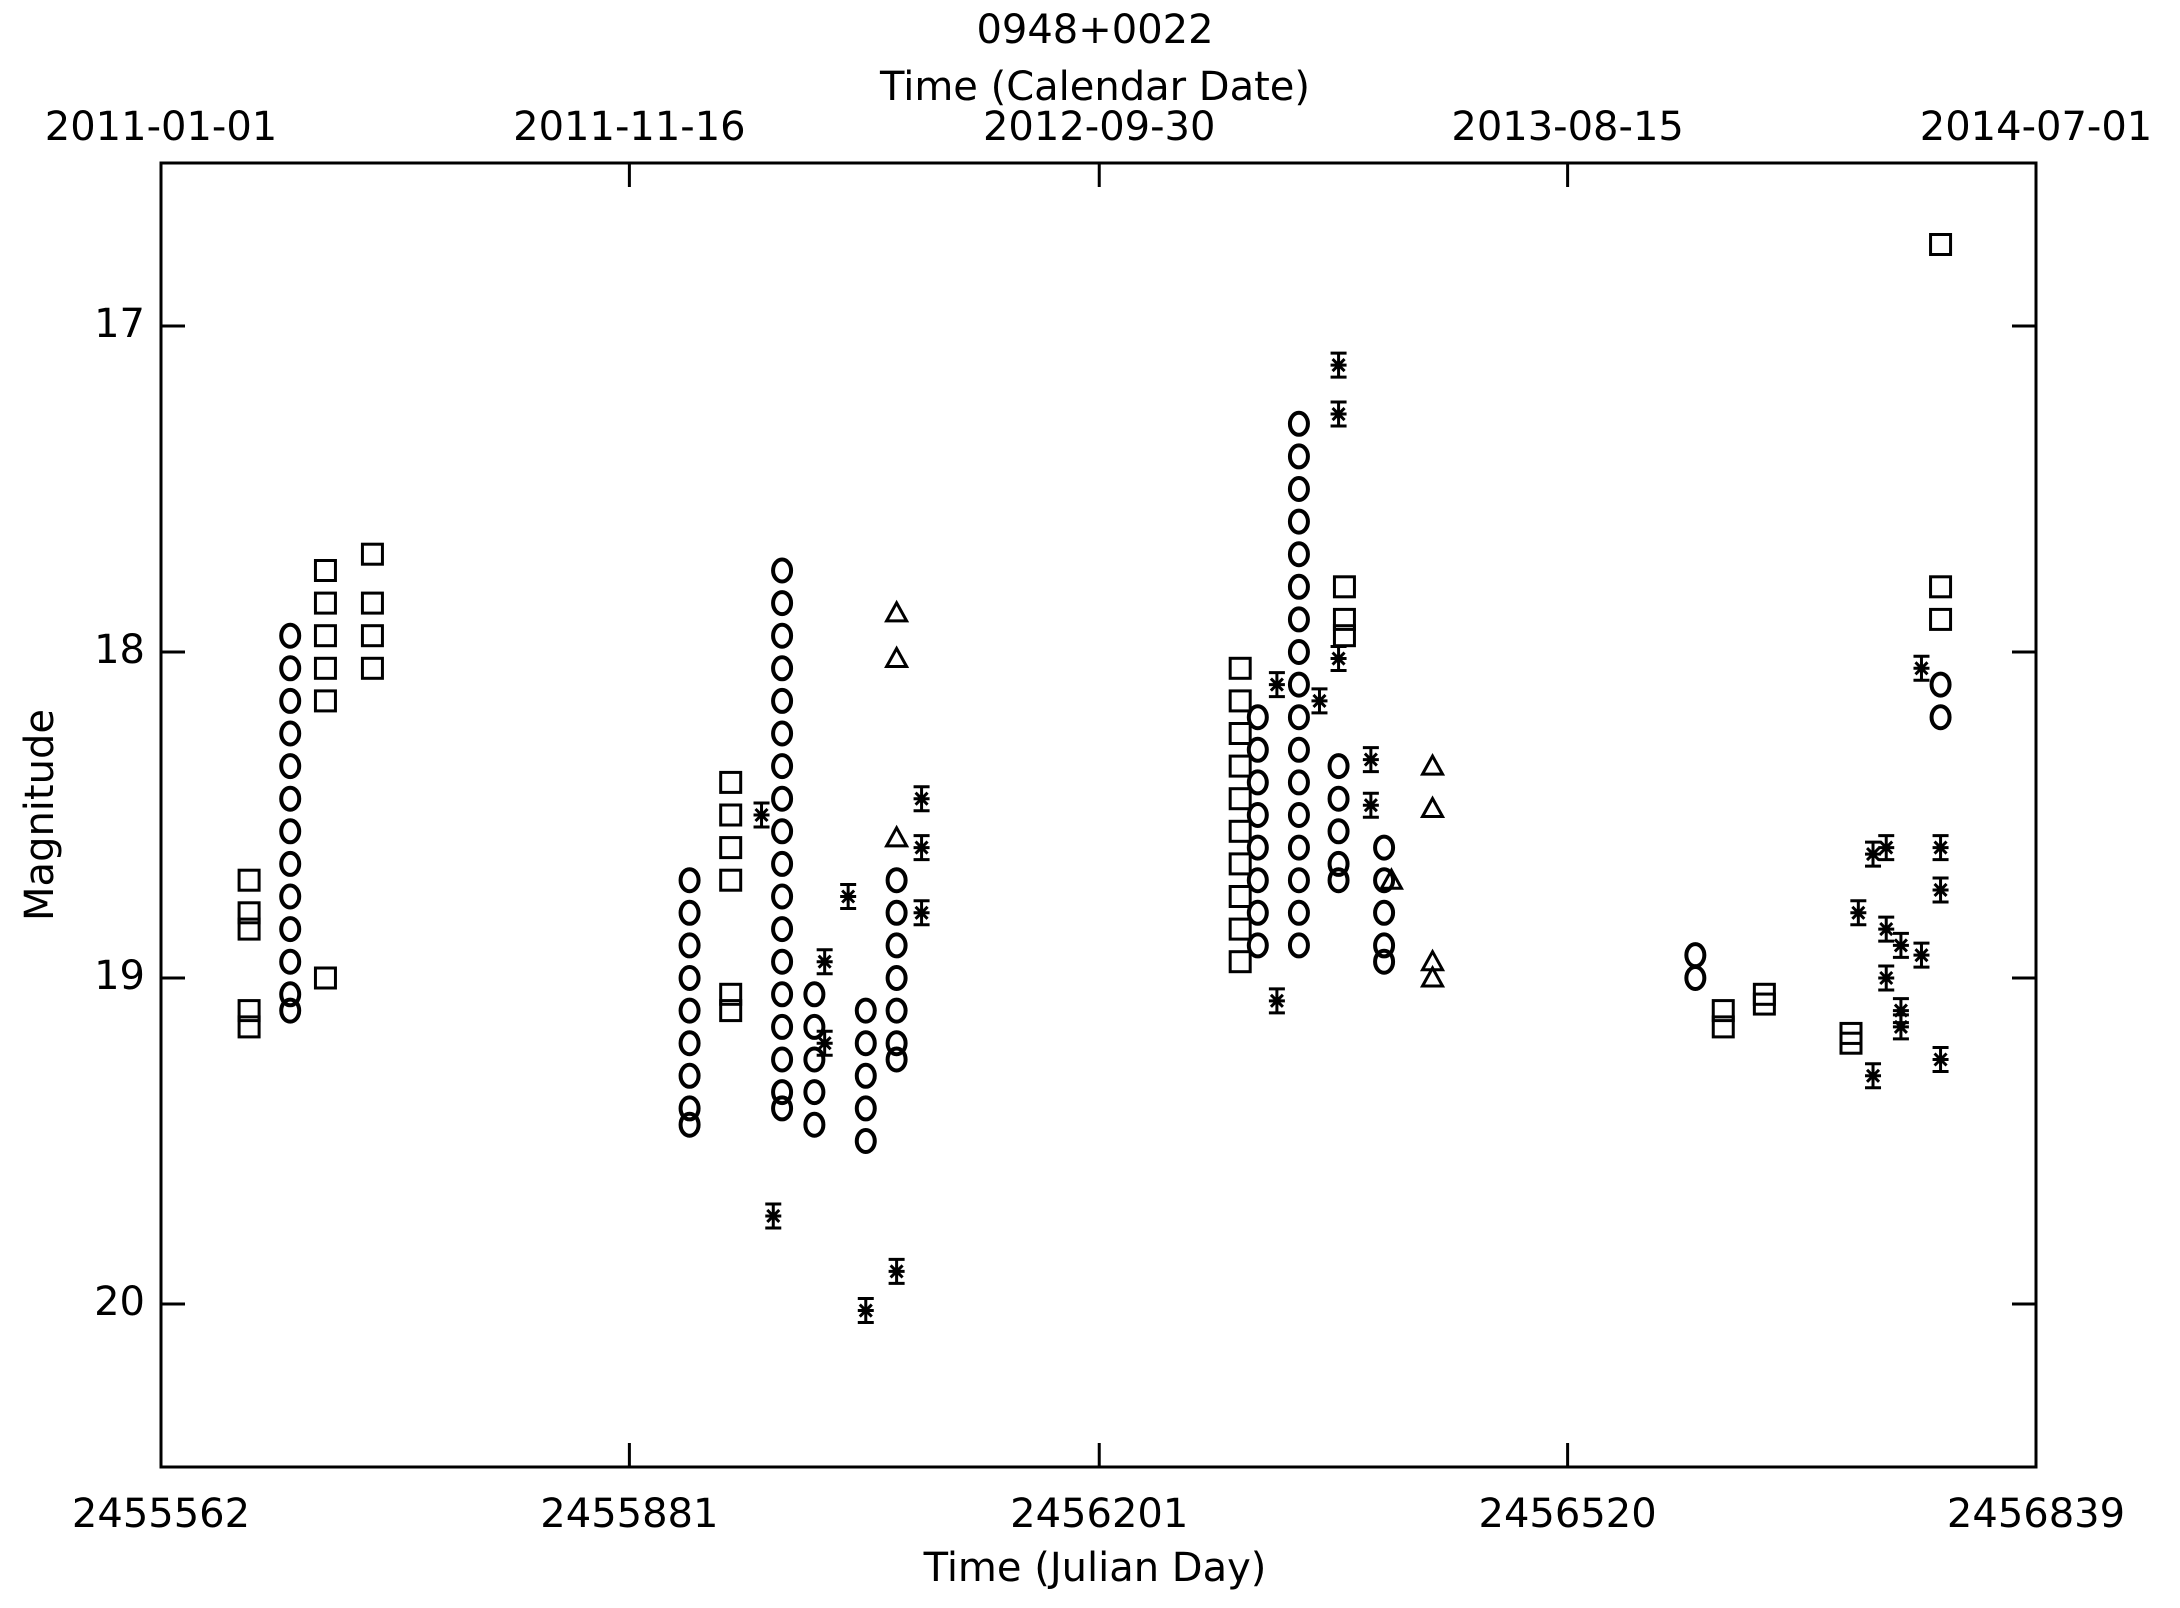 The height and width of the screenshot is (1608, 2180). What do you see at coordinates (1567, 127) in the screenshot?
I see `x2-tick-label: 2013-08-15` at bounding box center [1567, 127].